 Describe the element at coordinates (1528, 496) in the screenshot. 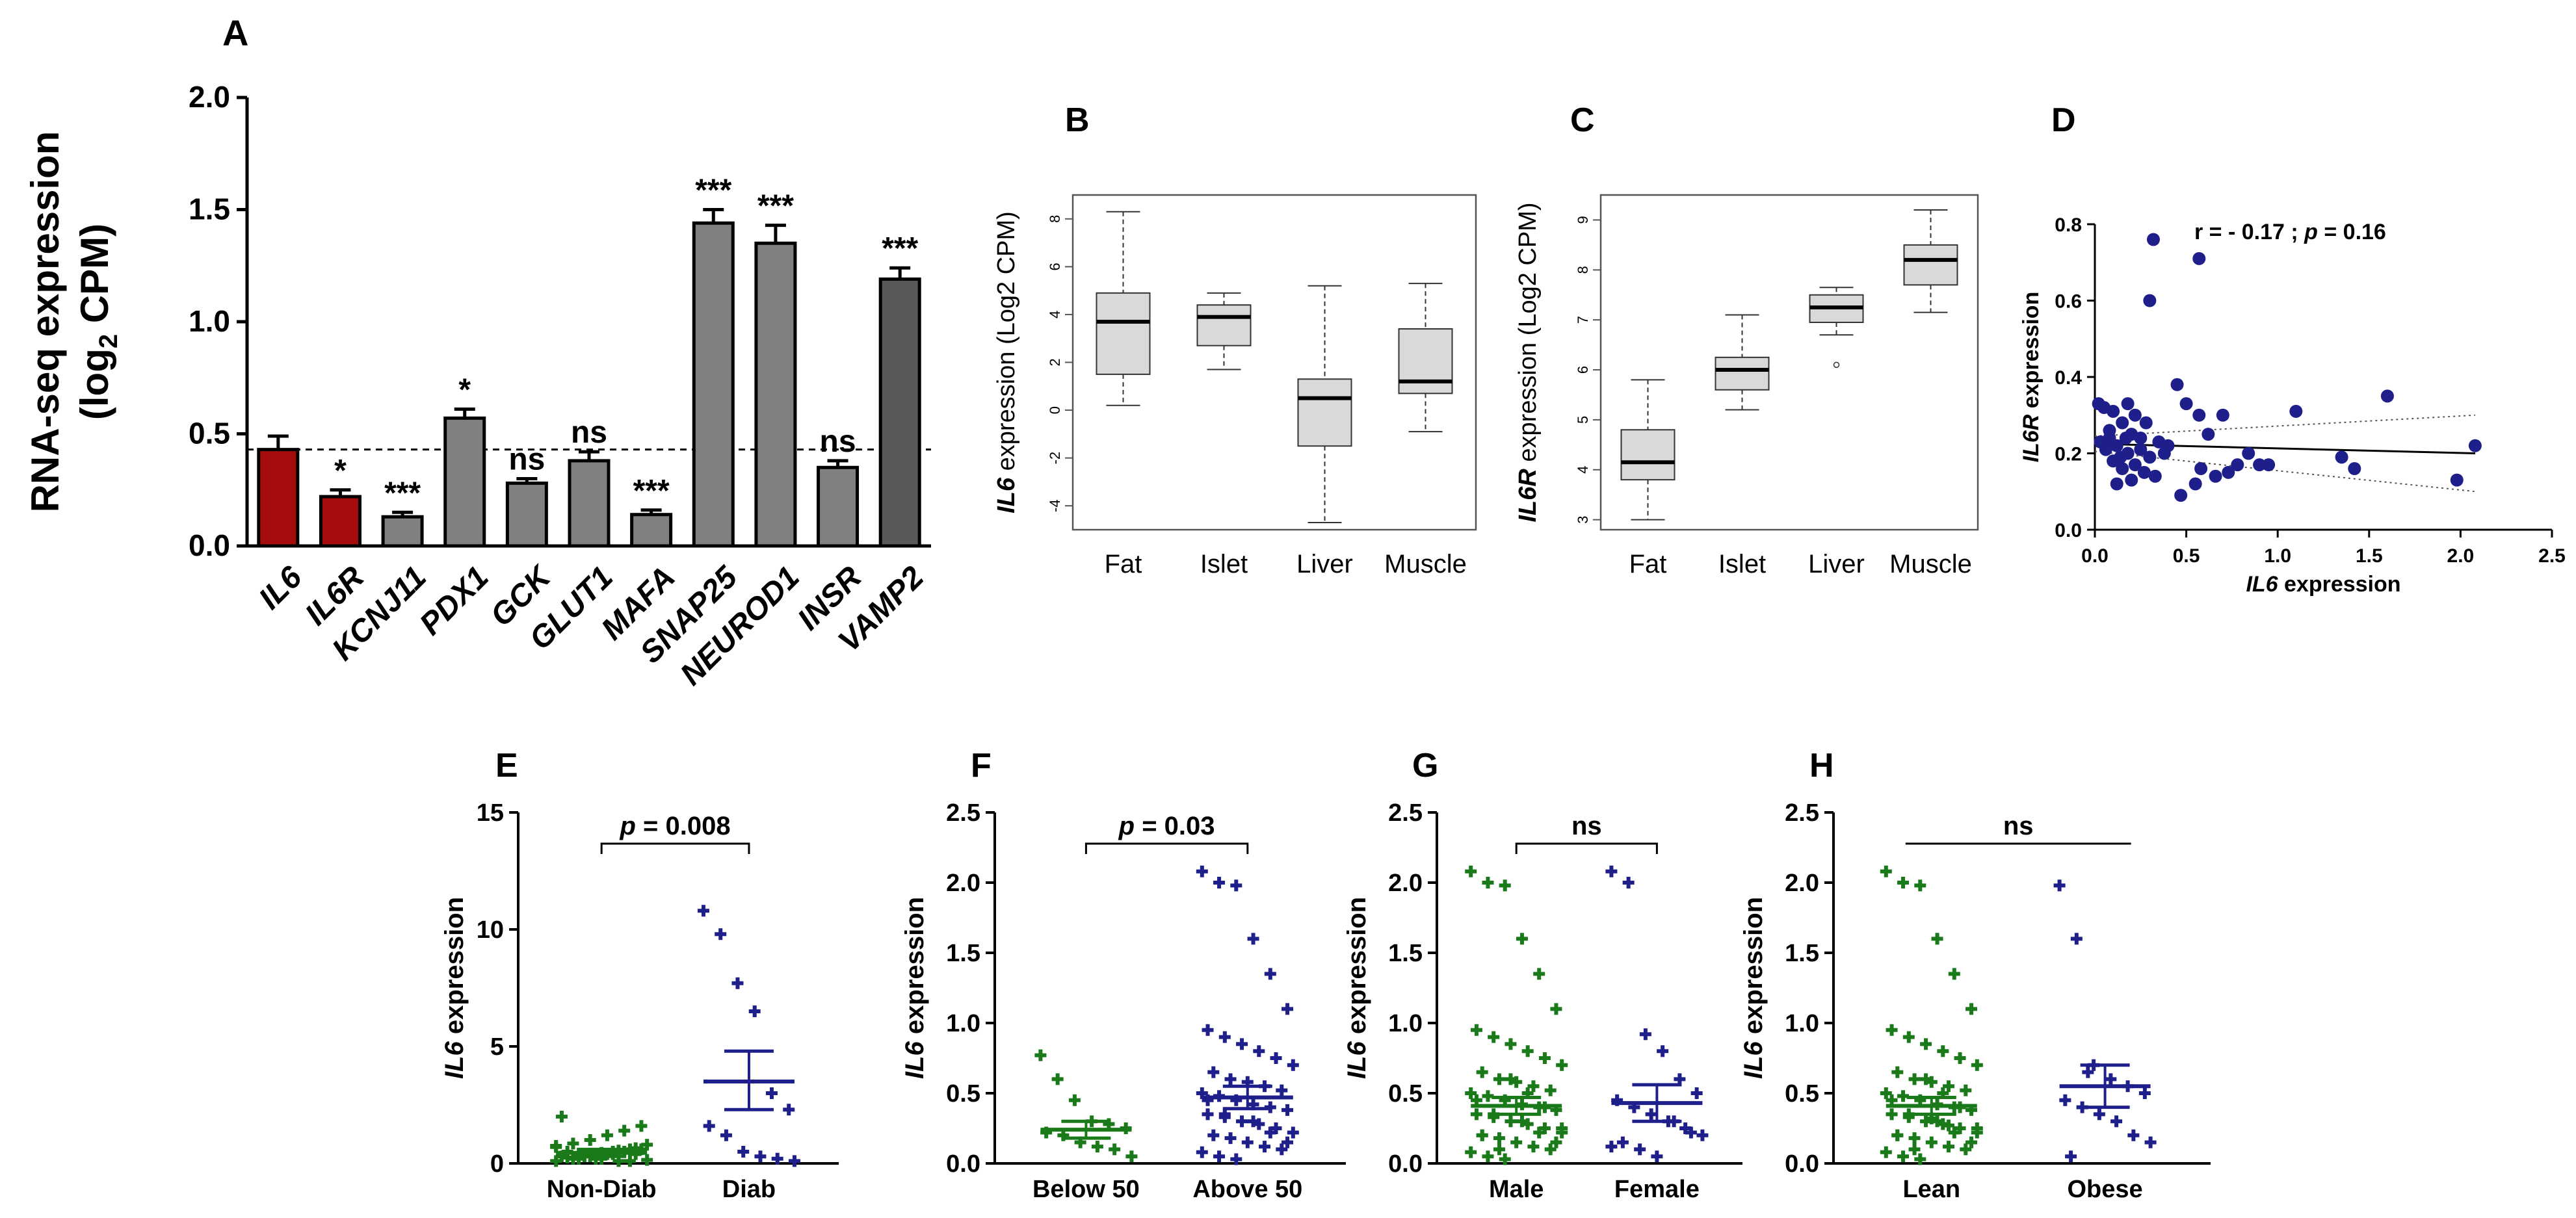

I see `y-label-gene: IL6R` at that location.